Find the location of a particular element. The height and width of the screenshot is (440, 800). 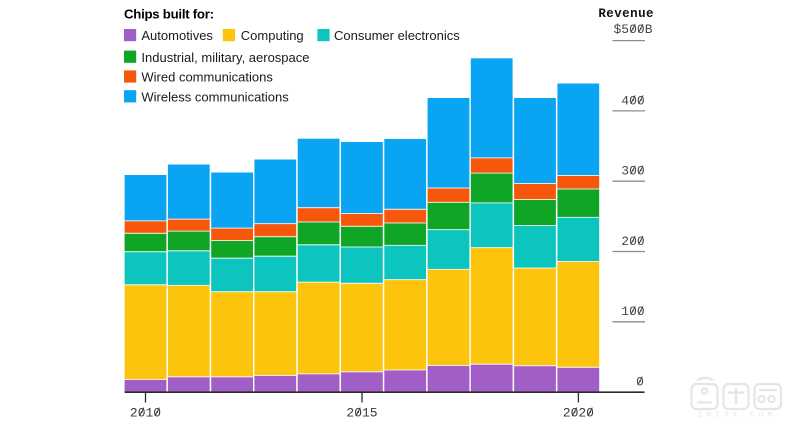

svg-text: Chips built for: is located at coordinates (169, 13).